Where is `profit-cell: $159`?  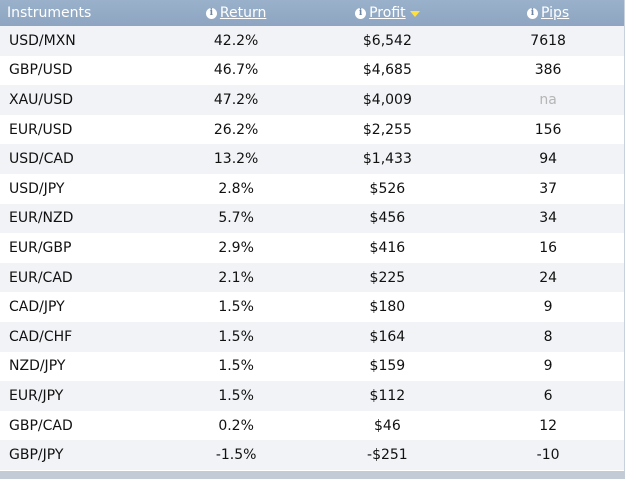
profit-cell: $159 is located at coordinates (387, 366).